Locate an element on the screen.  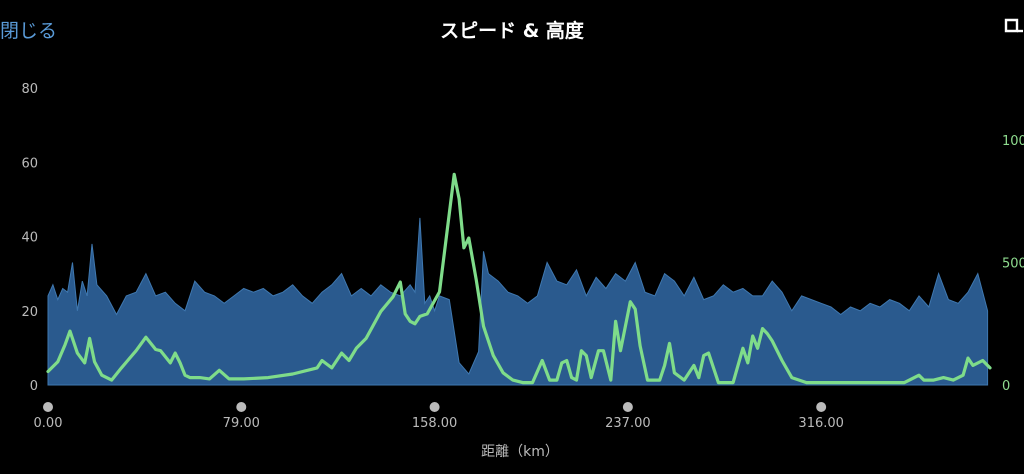
x-axis-tick-label: 316.00 is located at coordinates (821, 423).